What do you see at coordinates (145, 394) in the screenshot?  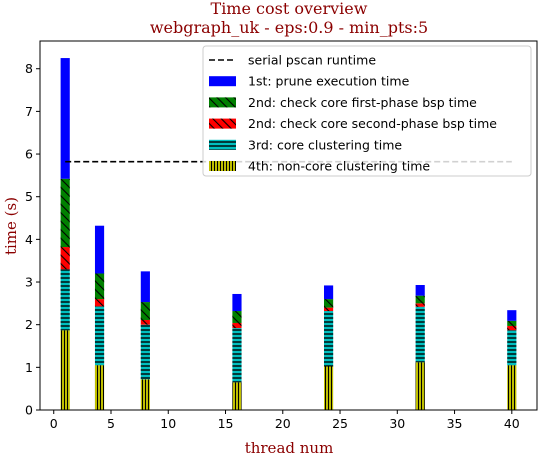 I see `bar-4th-non-core-clustering-time-x8-hatch` at bounding box center [145, 394].